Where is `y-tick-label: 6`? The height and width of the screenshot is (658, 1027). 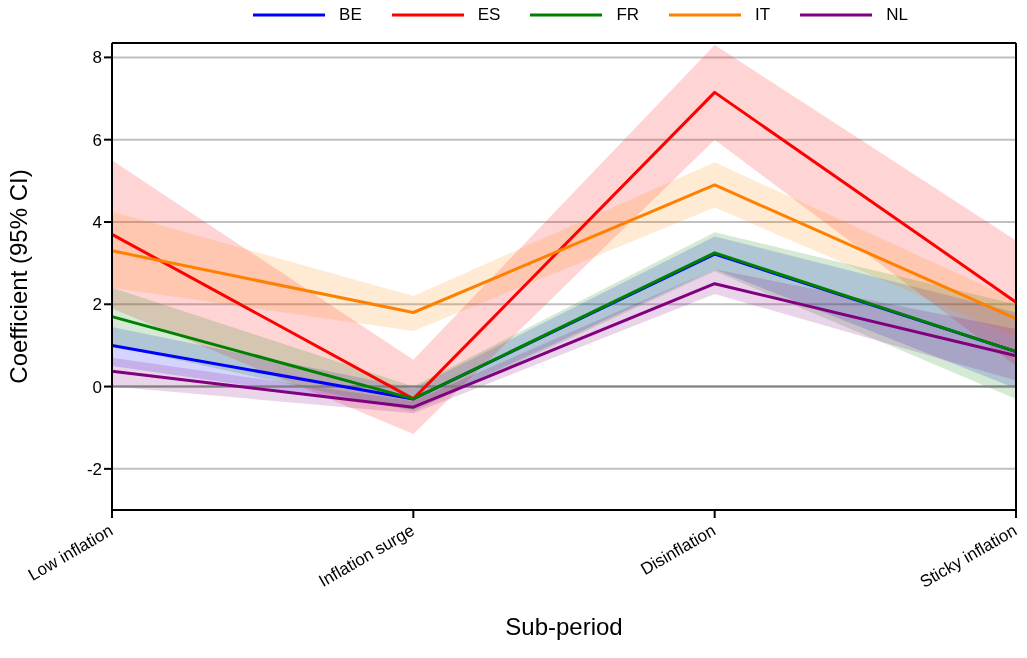
y-tick-label: 6 is located at coordinates (97, 140).